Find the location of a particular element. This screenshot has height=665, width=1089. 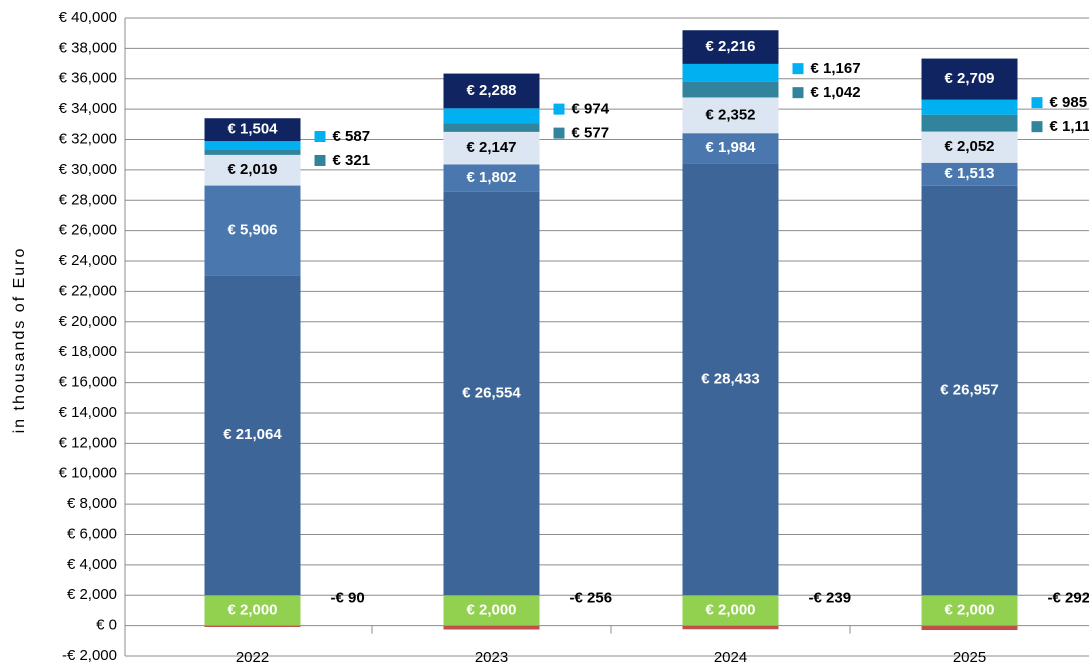

data-label: -€ 256 is located at coordinates (591, 597).